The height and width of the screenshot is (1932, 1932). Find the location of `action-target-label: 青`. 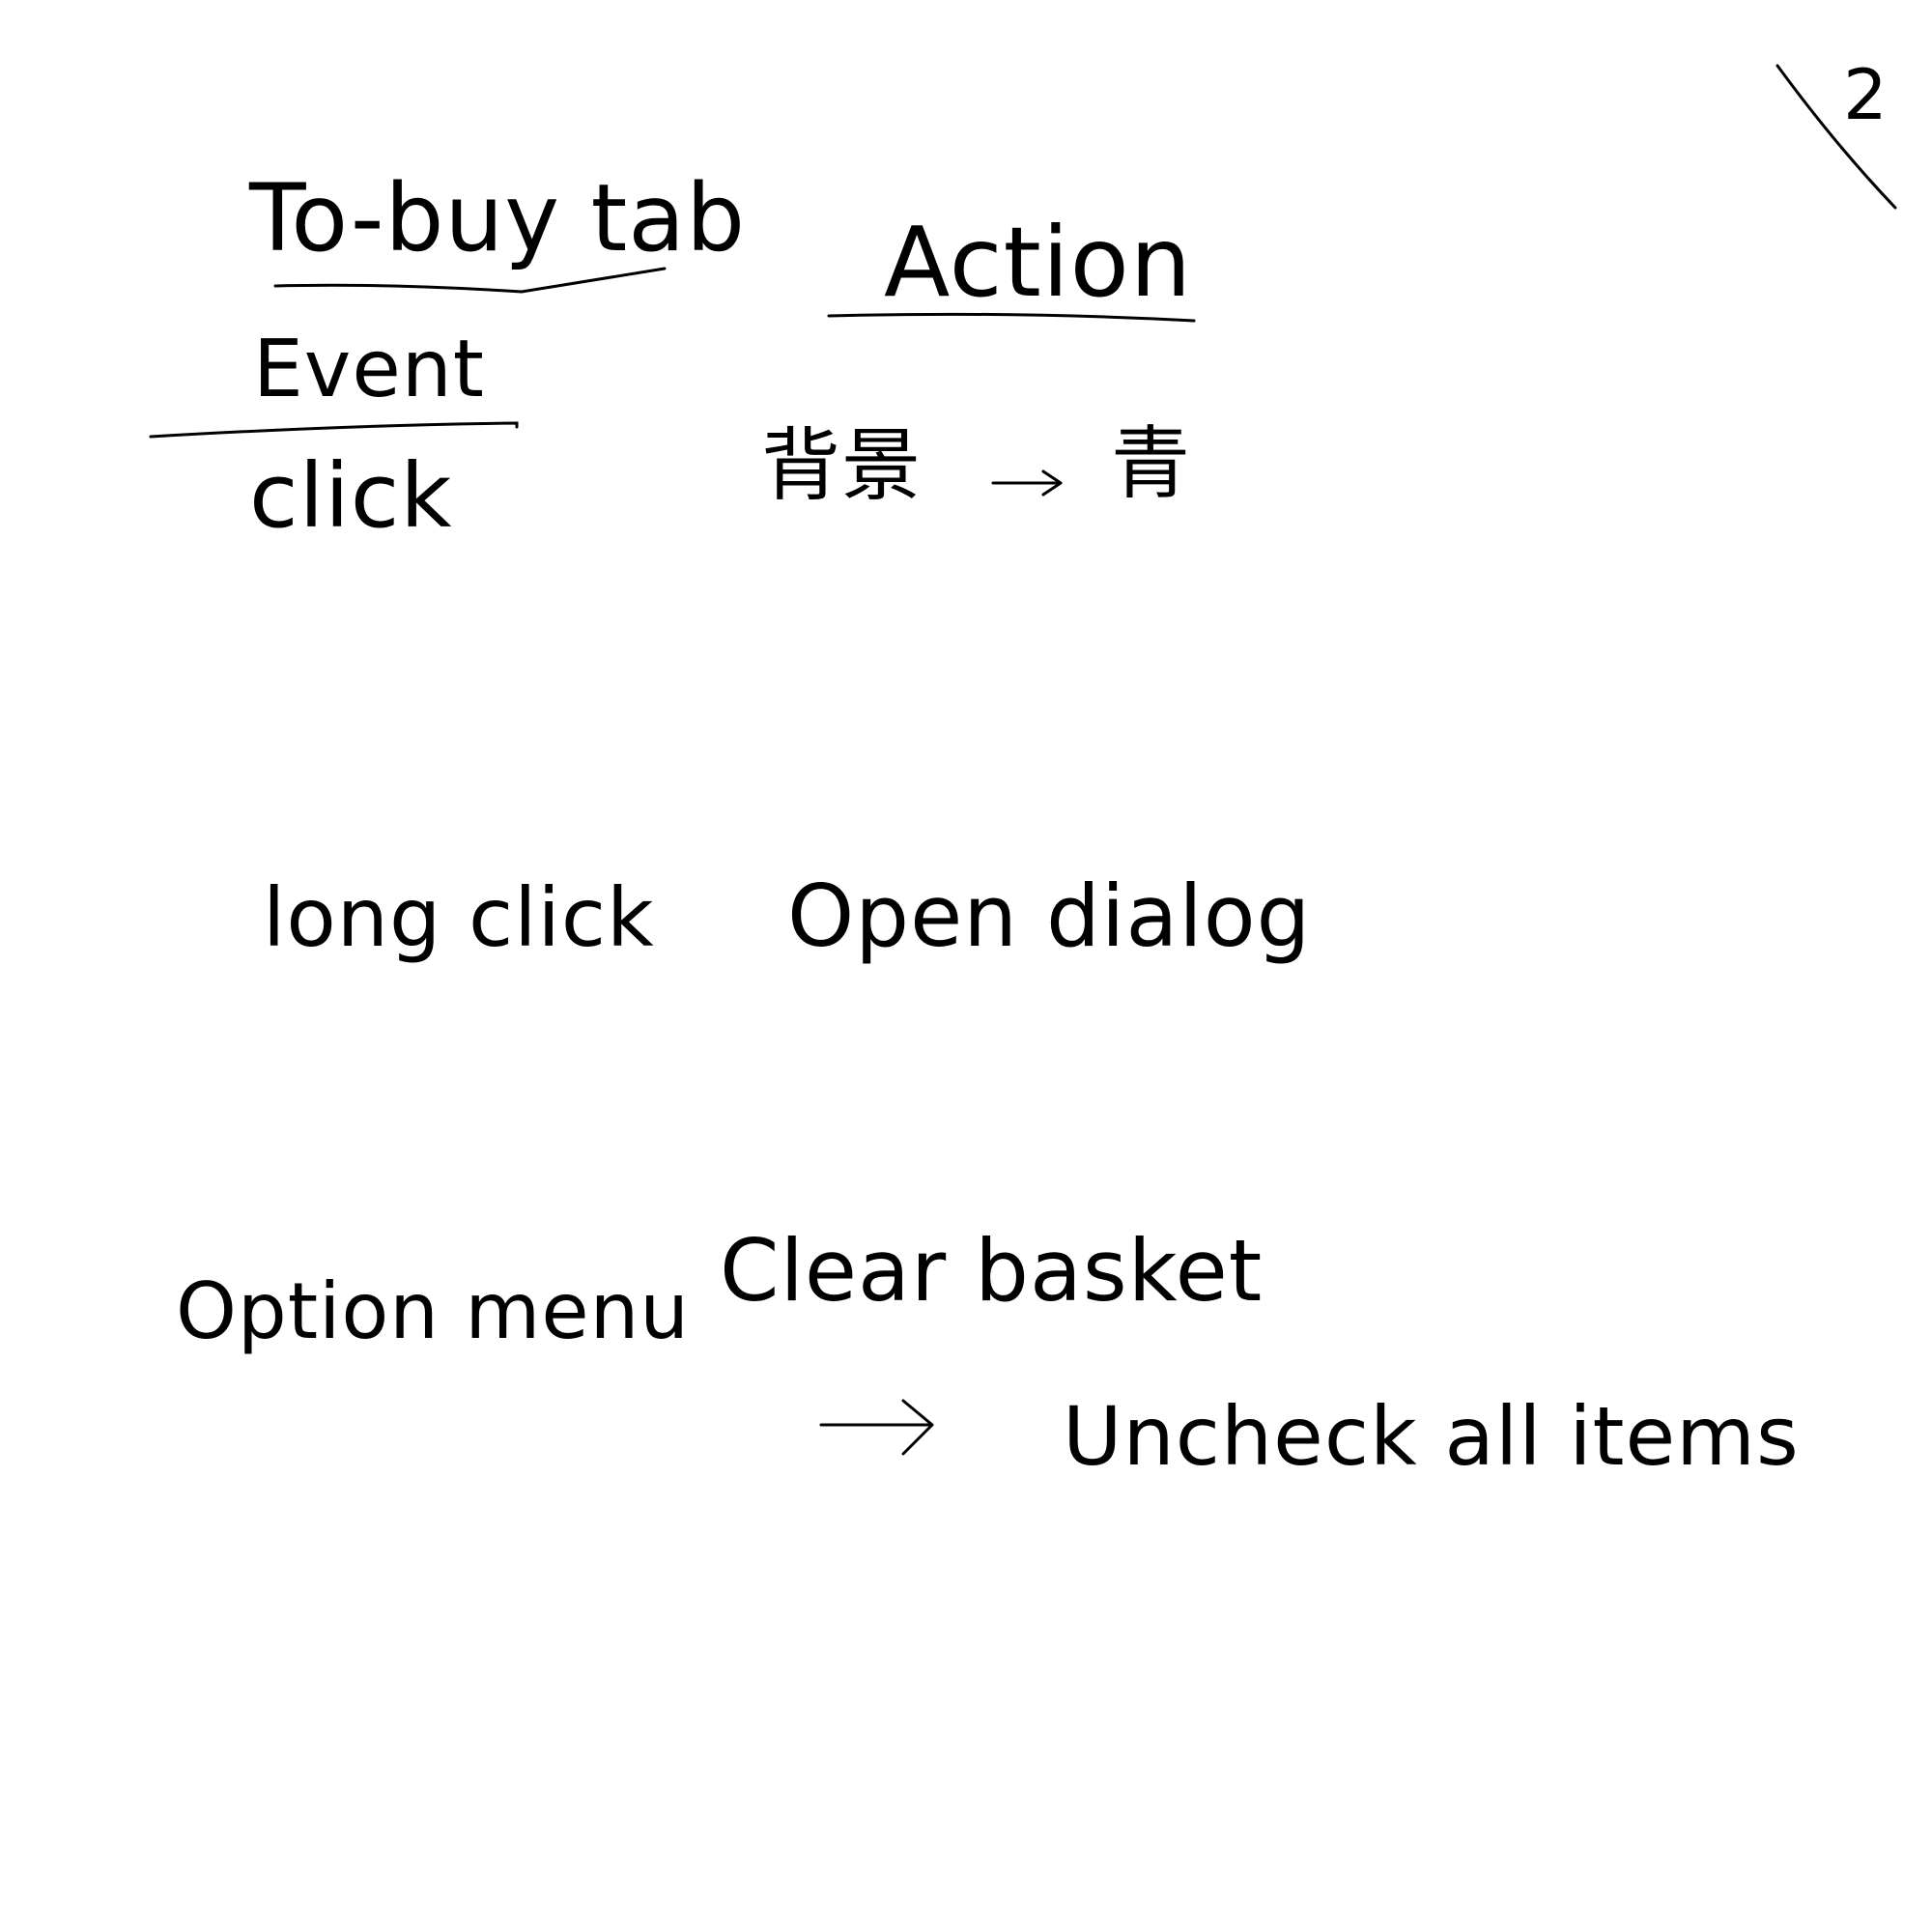

action-target-label: 青 is located at coordinates (1151, 464).